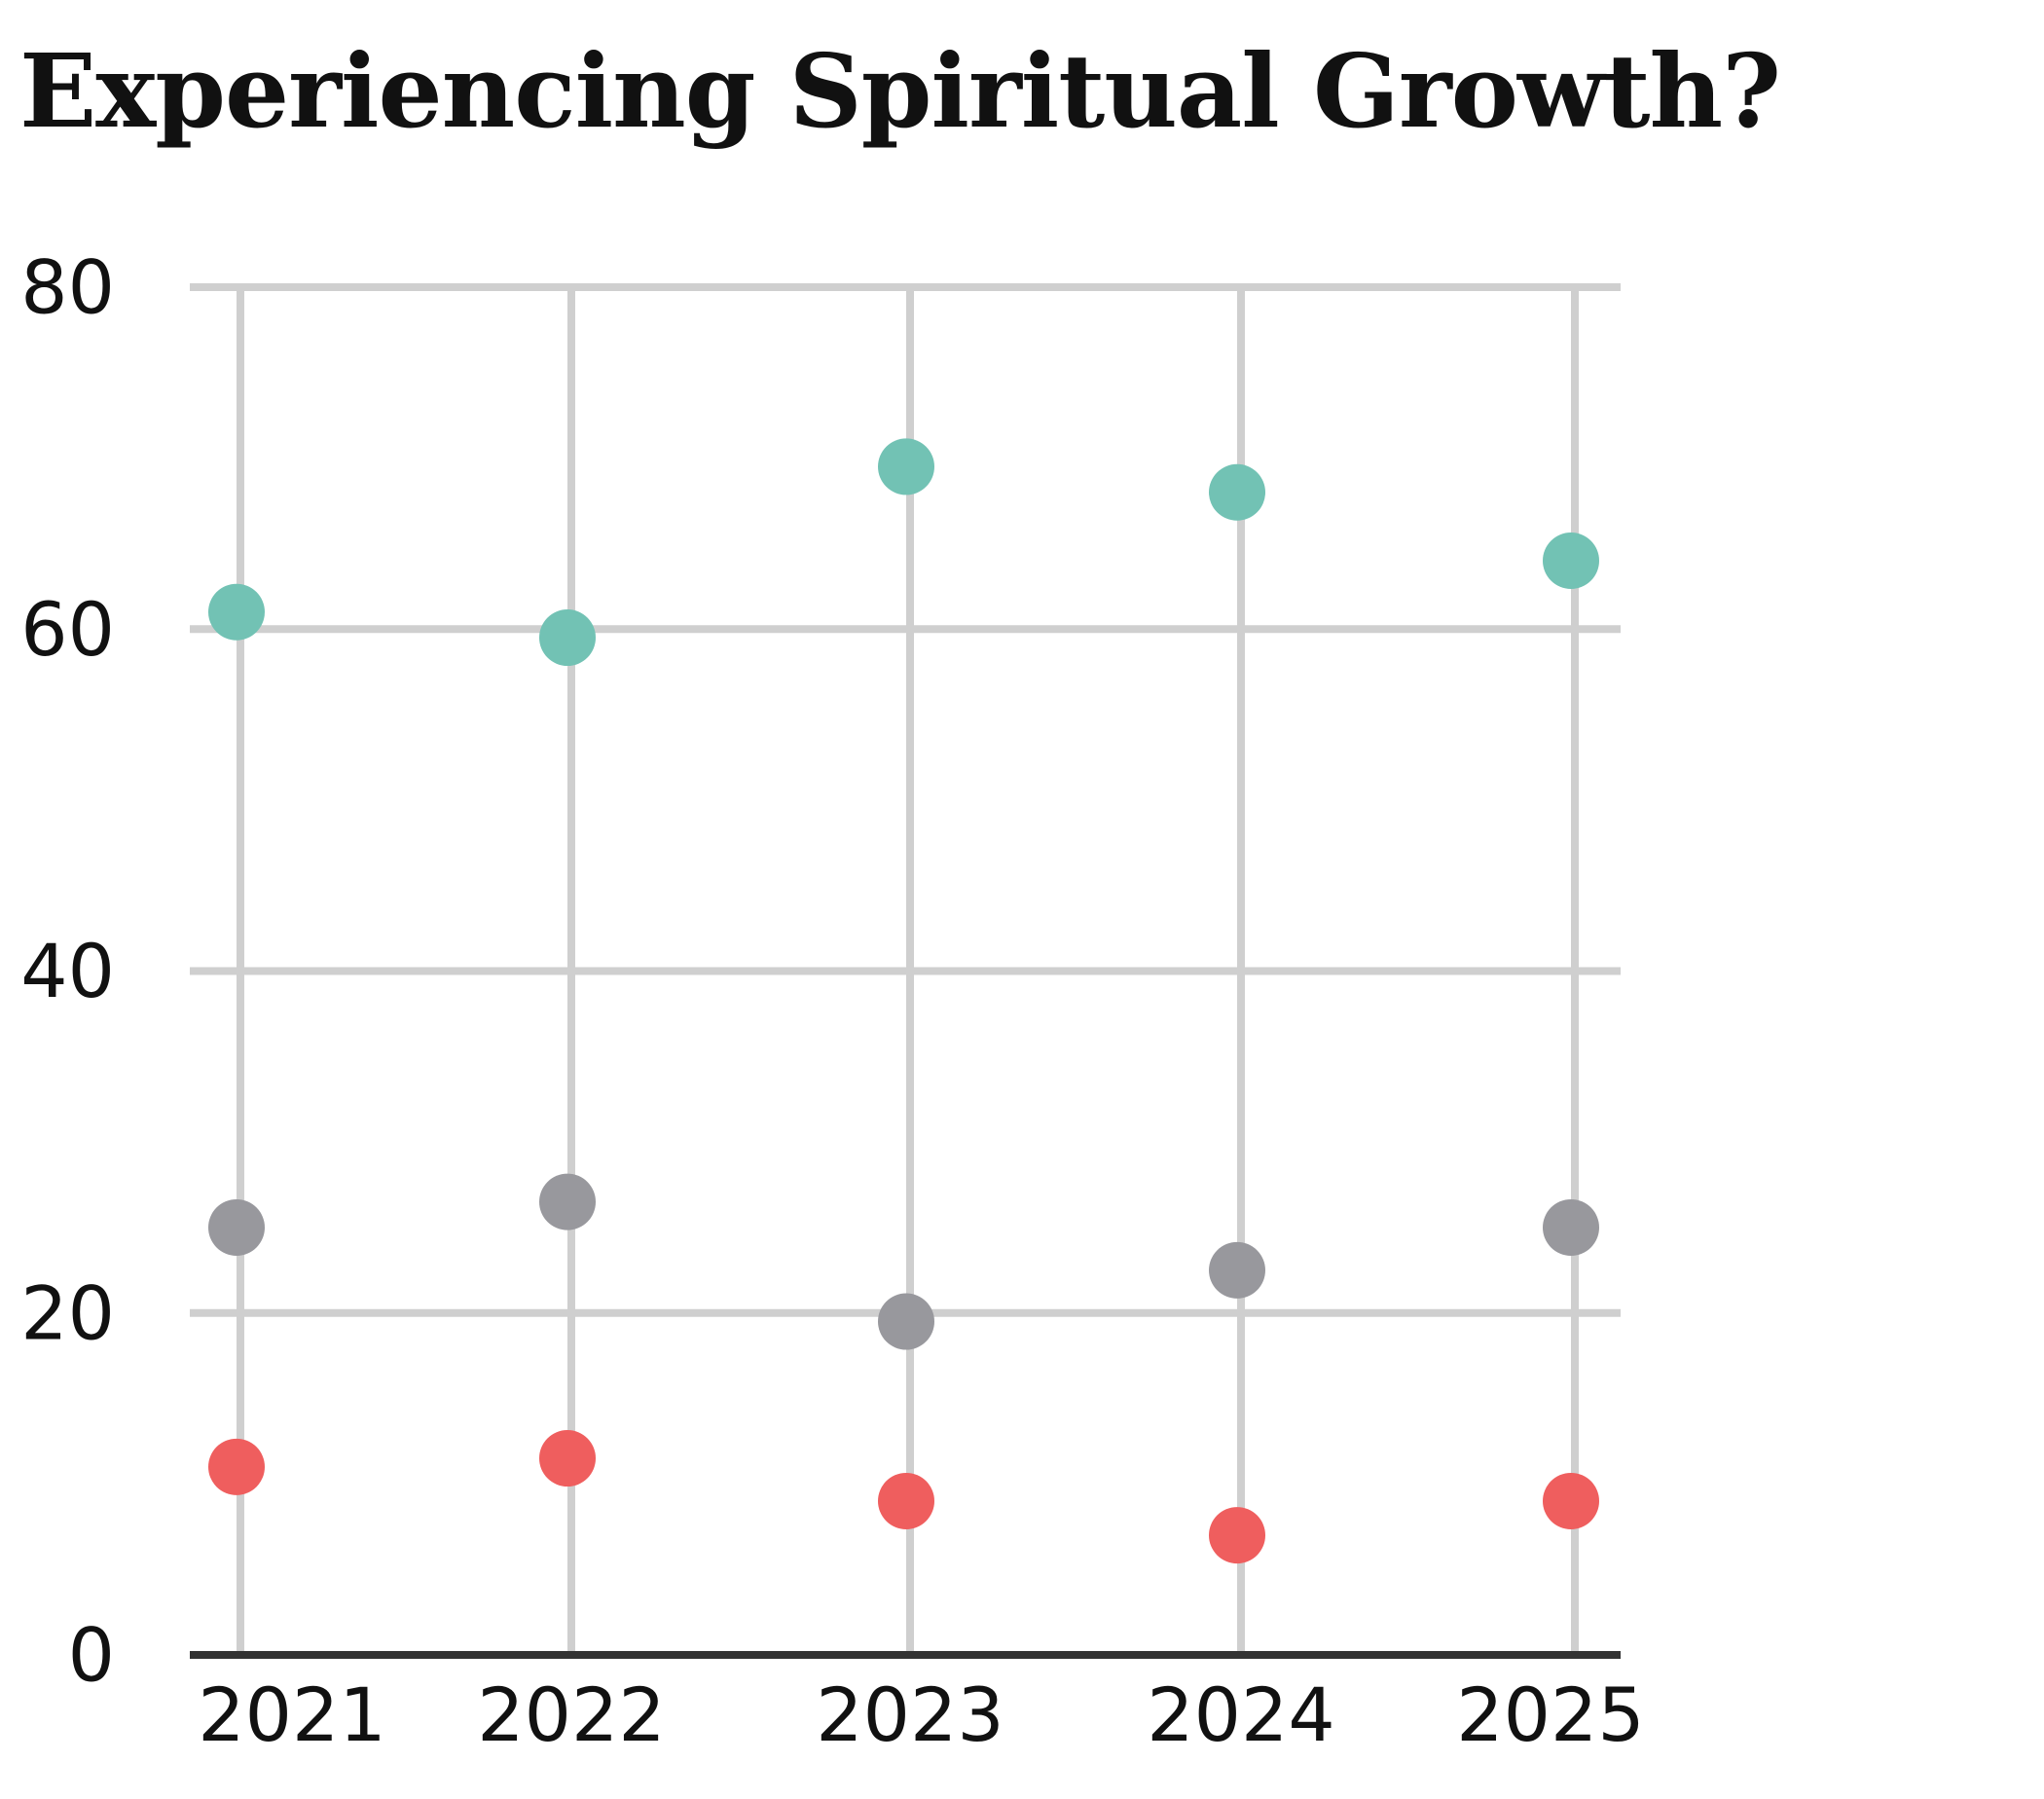  What do you see at coordinates (906, 1500) in the screenshot?
I see `data-point-series3-2023` at bounding box center [906, 1500].